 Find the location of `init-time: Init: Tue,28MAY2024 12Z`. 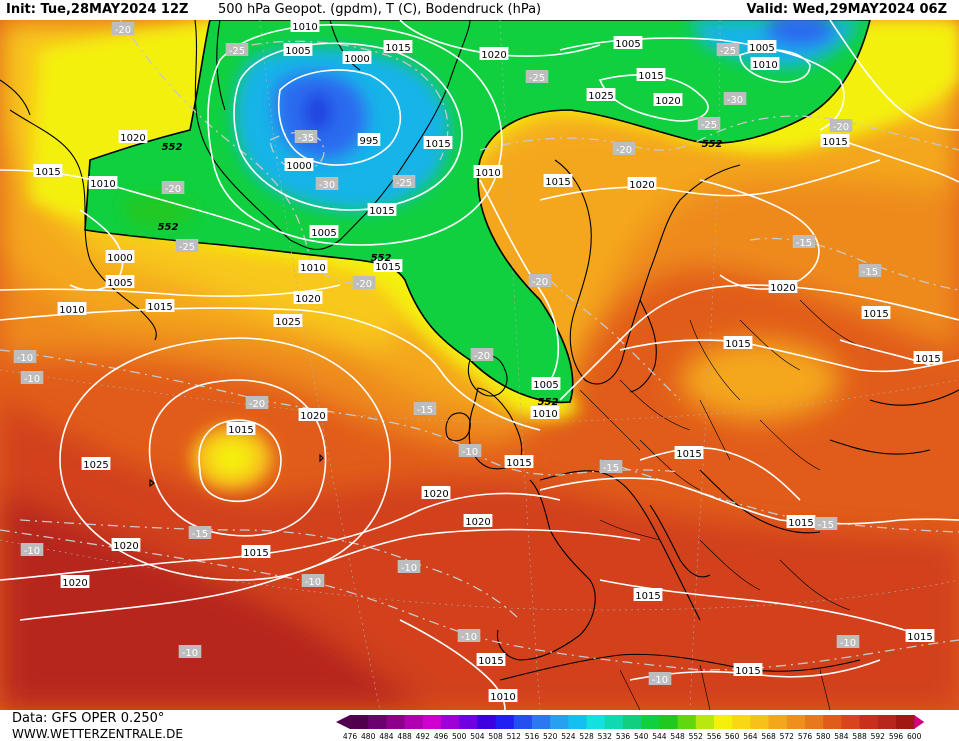

init-time: Init: Tue,28MAY2024 12Z is located at coordinates (97, 9).